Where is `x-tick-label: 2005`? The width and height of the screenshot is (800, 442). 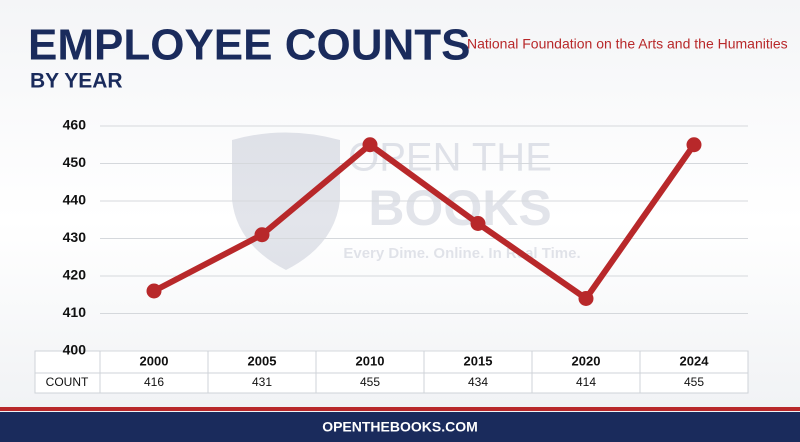
x-tick-label: 2005 is located at coordinates (262, 360).